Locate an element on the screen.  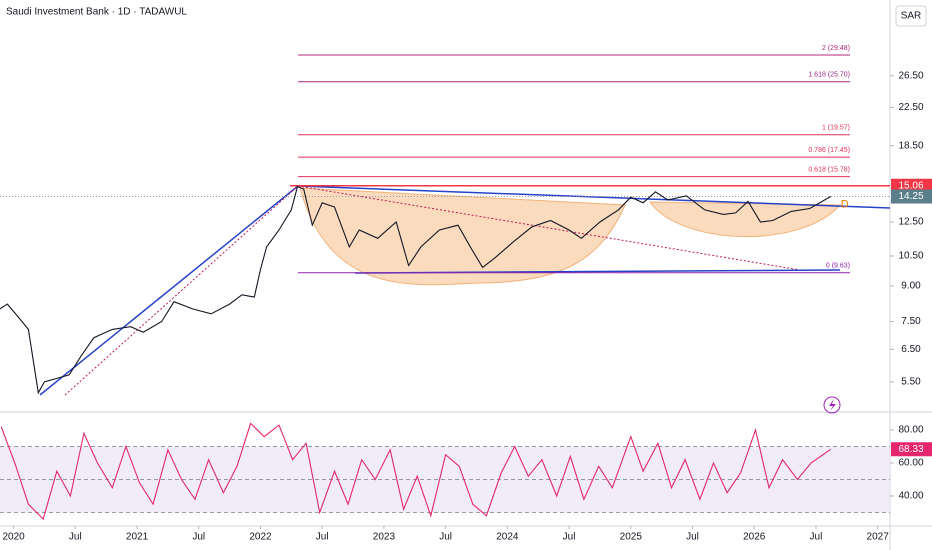
x-tick-label: 2025 is located at coordinates (631, 537).